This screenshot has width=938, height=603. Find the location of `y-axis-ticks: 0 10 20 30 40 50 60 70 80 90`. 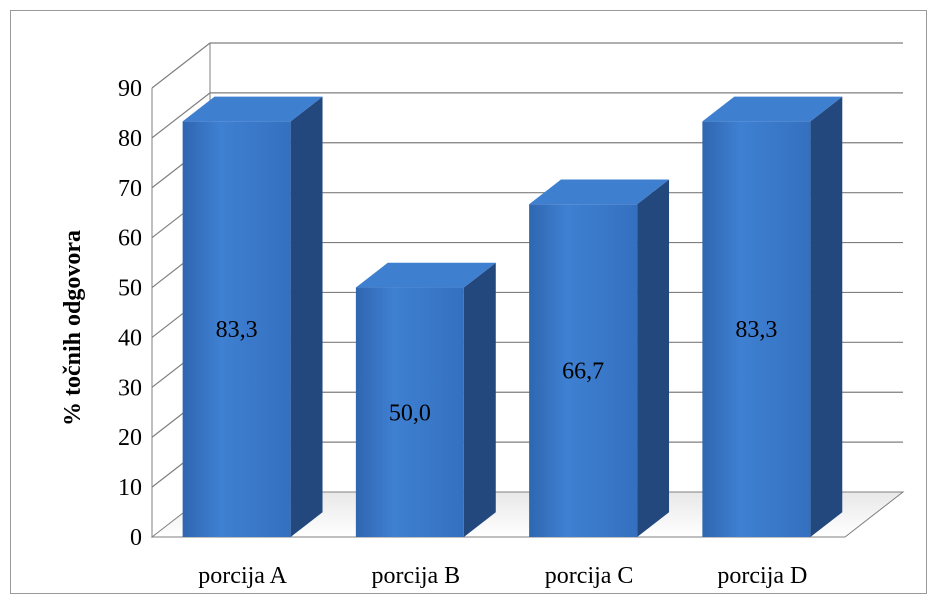

y-axis-ticks: 0 10 20 30 40 50 60 70 80 90 is located at coordinates (130, 313).